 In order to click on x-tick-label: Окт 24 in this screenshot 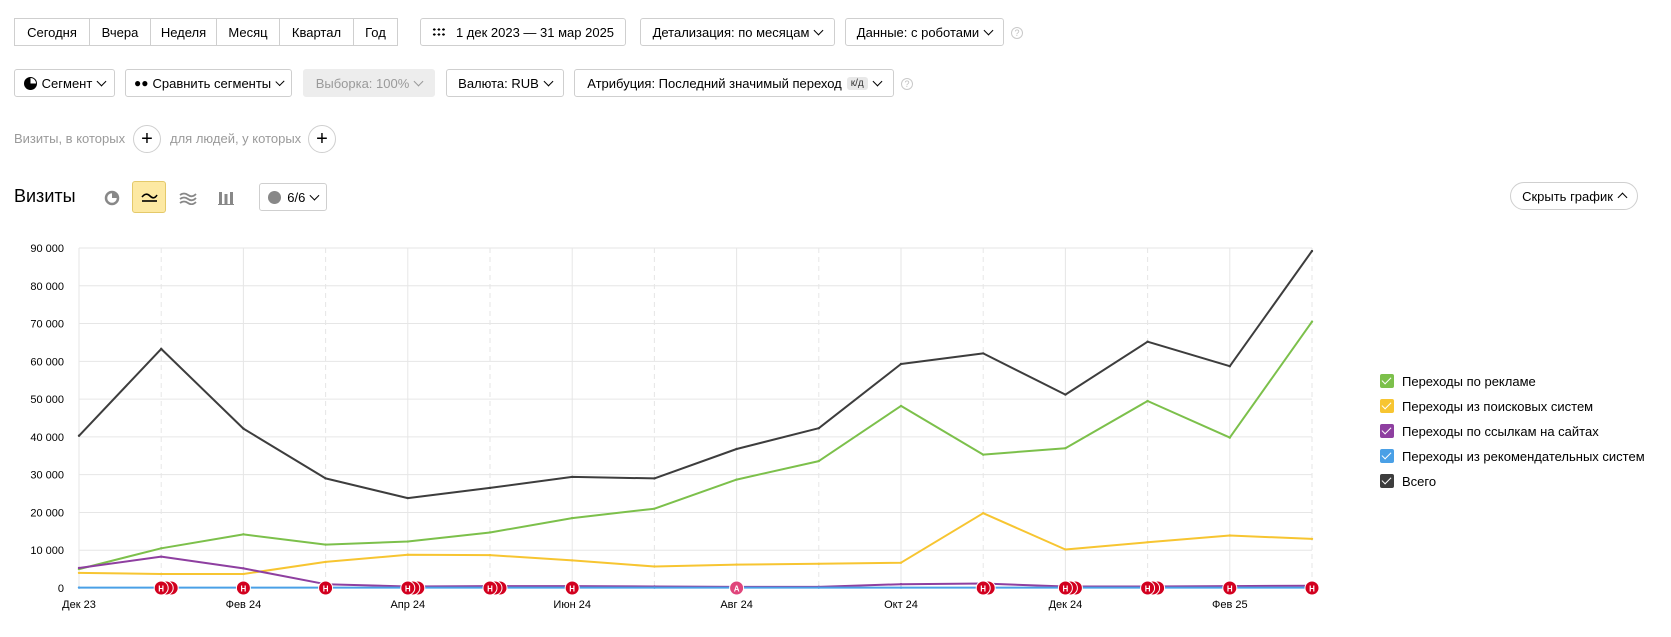, I will do `click(901, 605)`.